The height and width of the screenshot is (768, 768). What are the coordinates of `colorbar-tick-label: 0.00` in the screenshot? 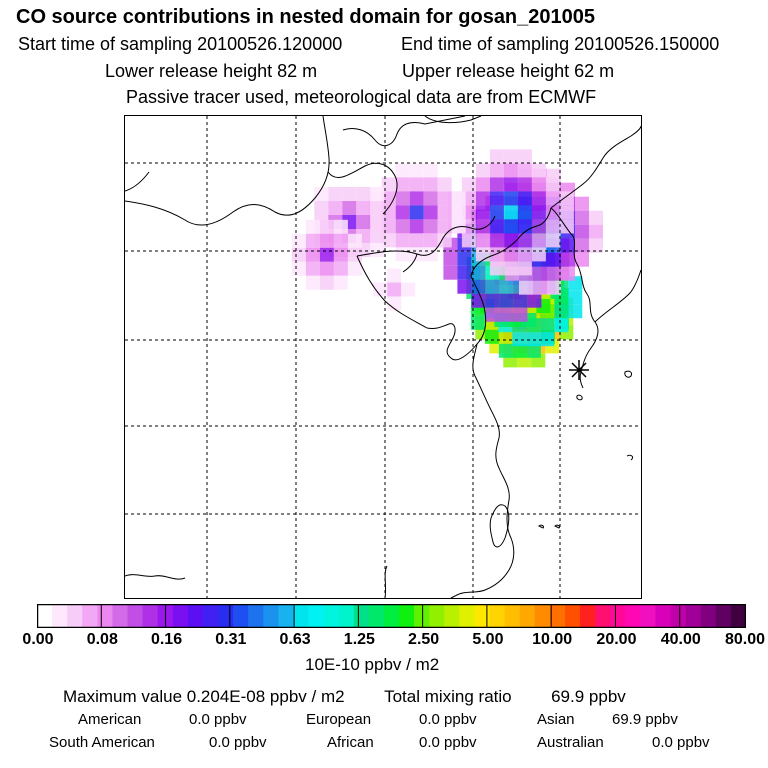 It's located at (38, 639).